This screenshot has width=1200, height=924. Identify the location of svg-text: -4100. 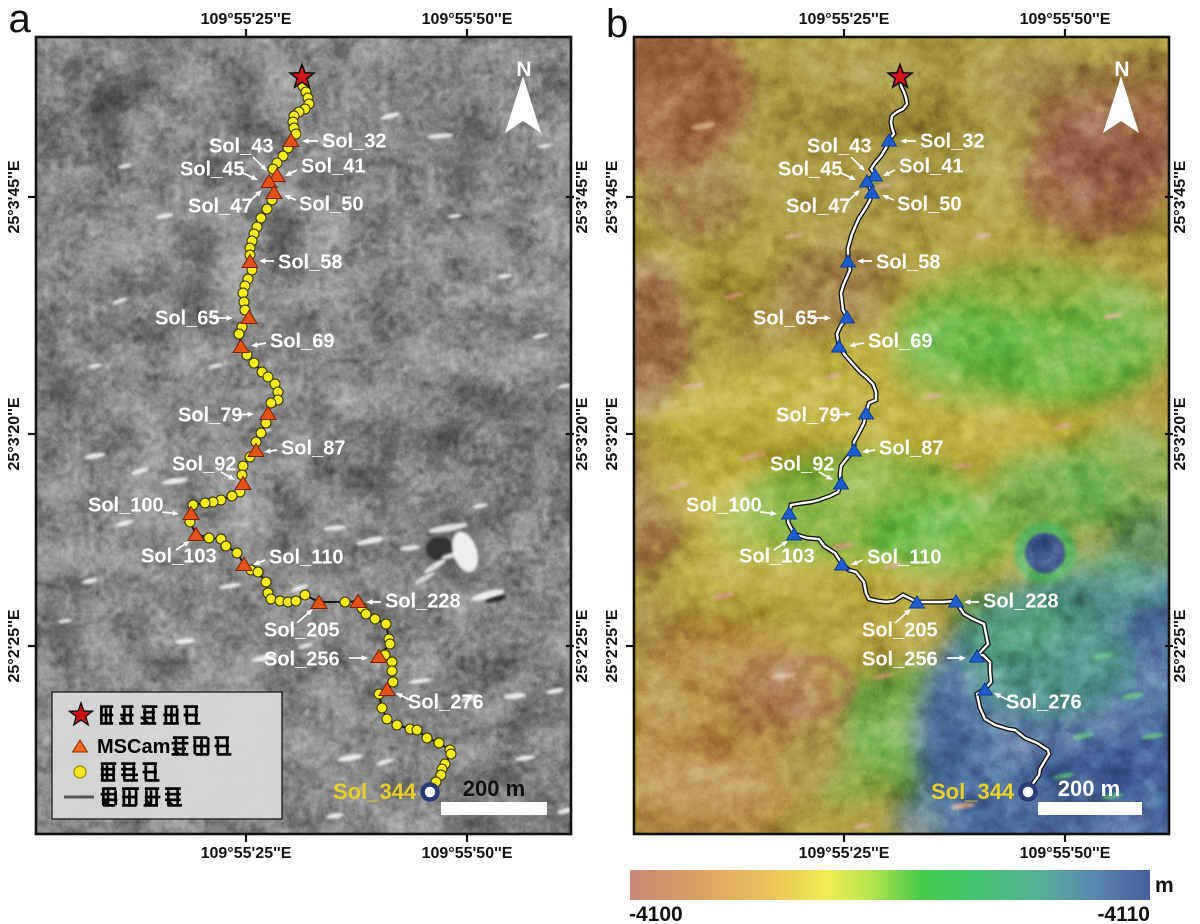
(656, 913).